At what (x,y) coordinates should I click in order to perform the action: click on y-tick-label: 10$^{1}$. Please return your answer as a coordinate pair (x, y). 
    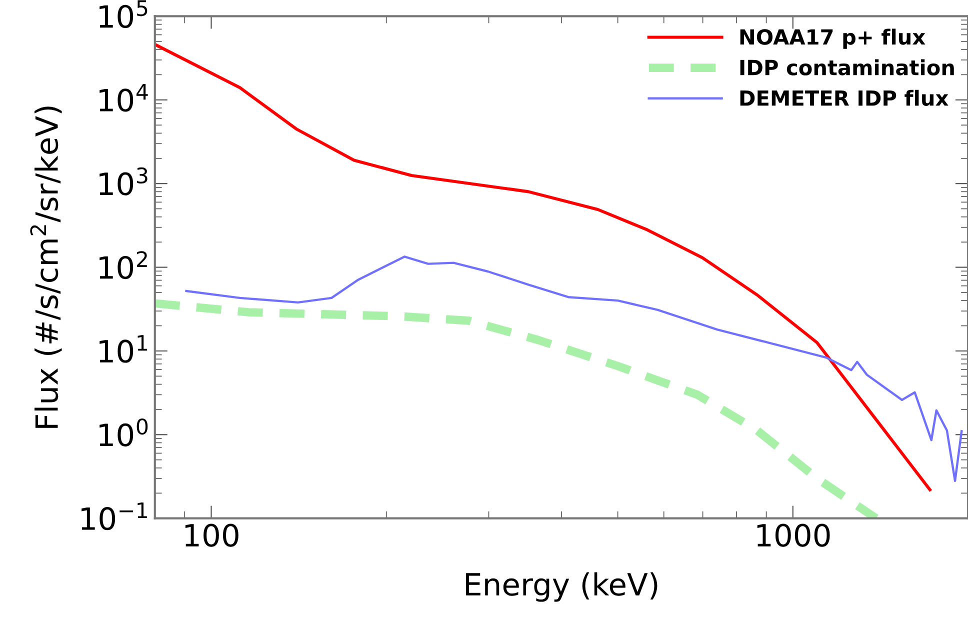
    Looking at the image, I should click on (124, 349).